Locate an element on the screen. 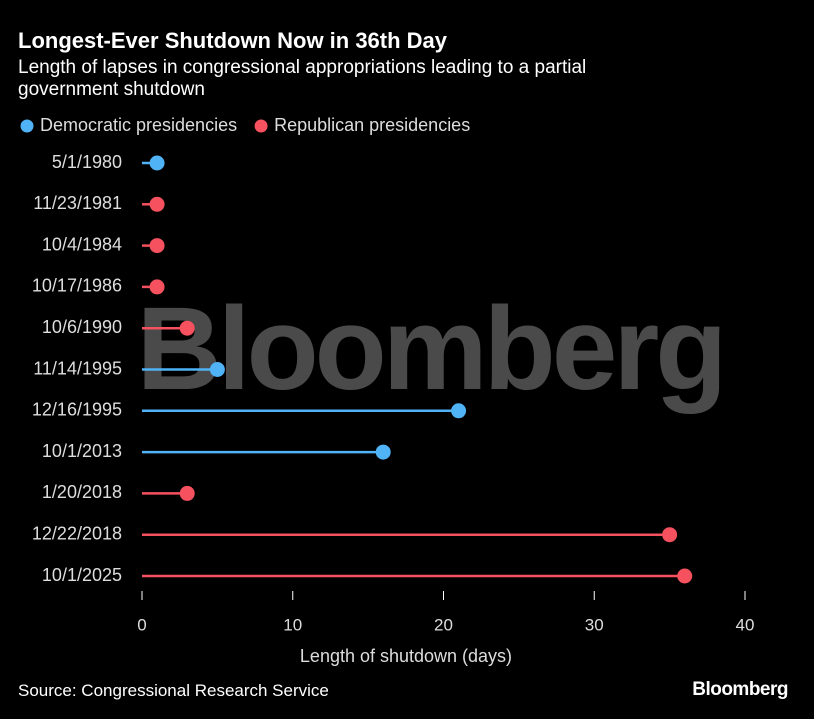 The height and width of the screenshot is (719, 814). chart-title: Longest-Ever Shutdown Now in 36th Day is located at coordinates (233, 40).